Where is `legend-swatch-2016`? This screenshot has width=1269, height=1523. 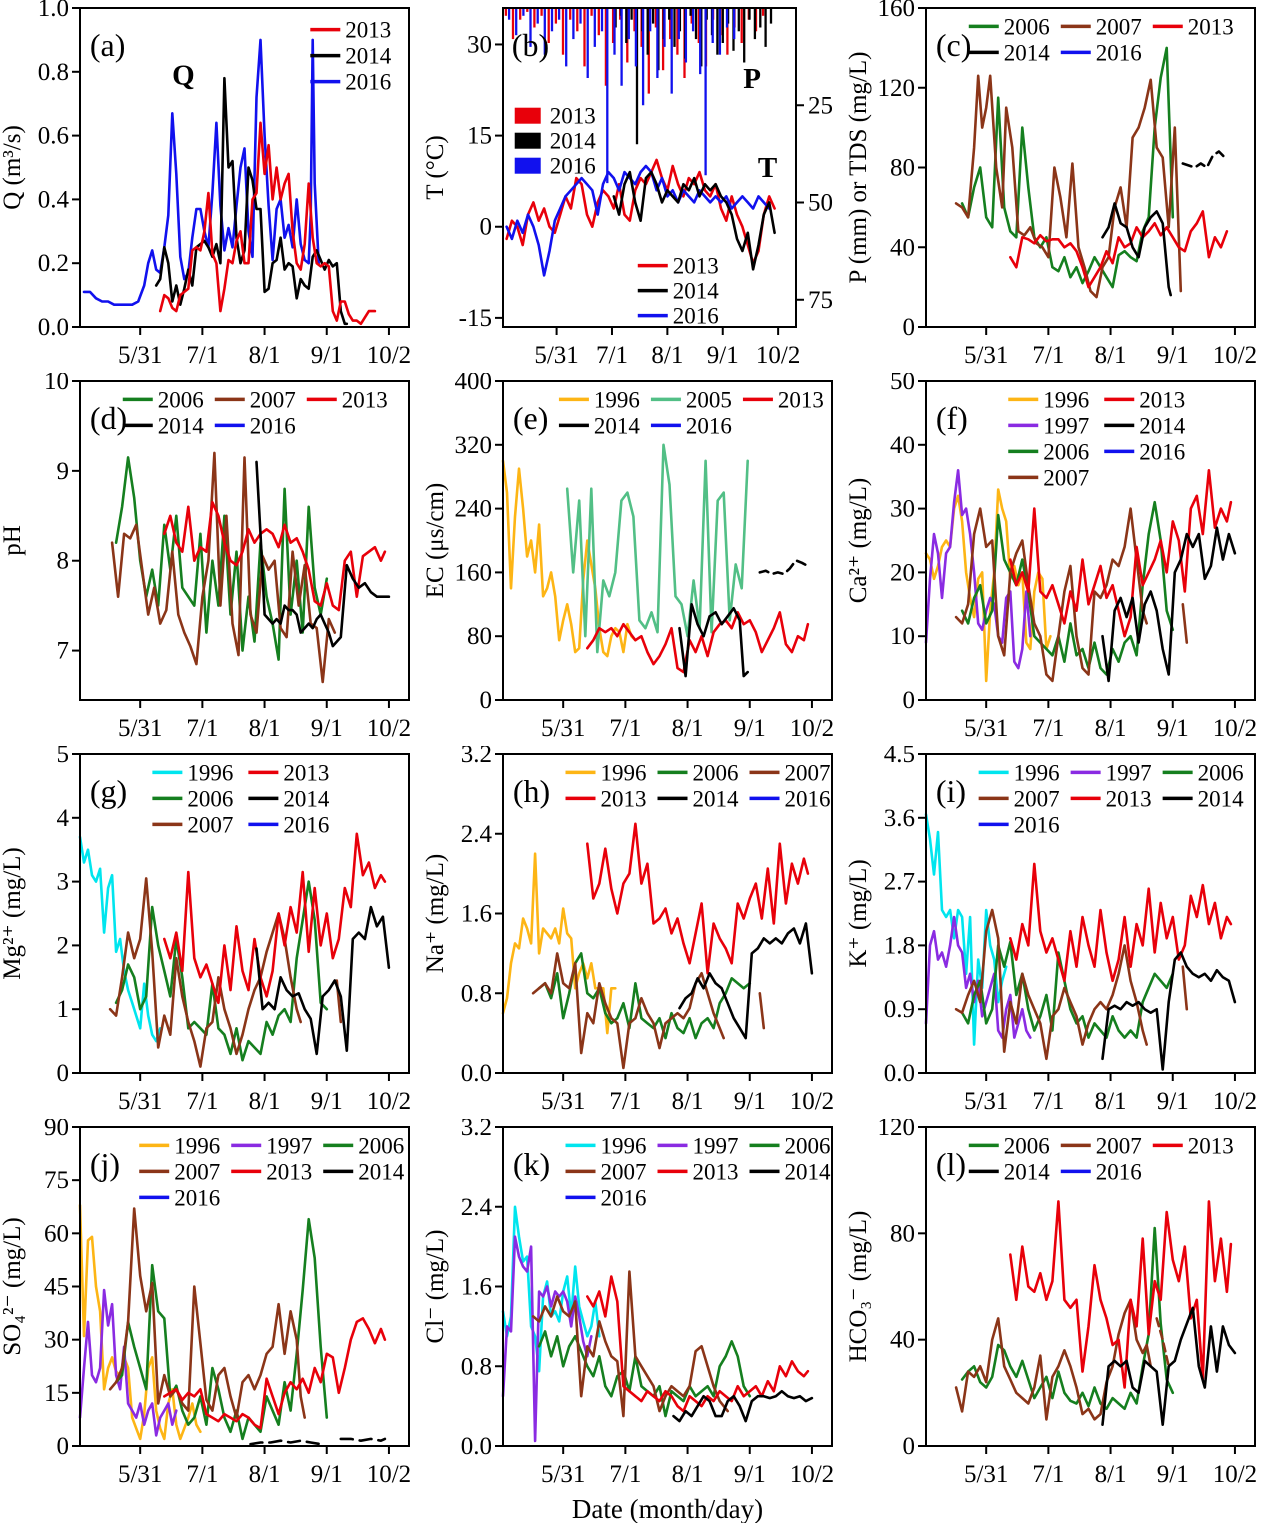
legend-swatch-2016 is located at coordinates (527, 165).